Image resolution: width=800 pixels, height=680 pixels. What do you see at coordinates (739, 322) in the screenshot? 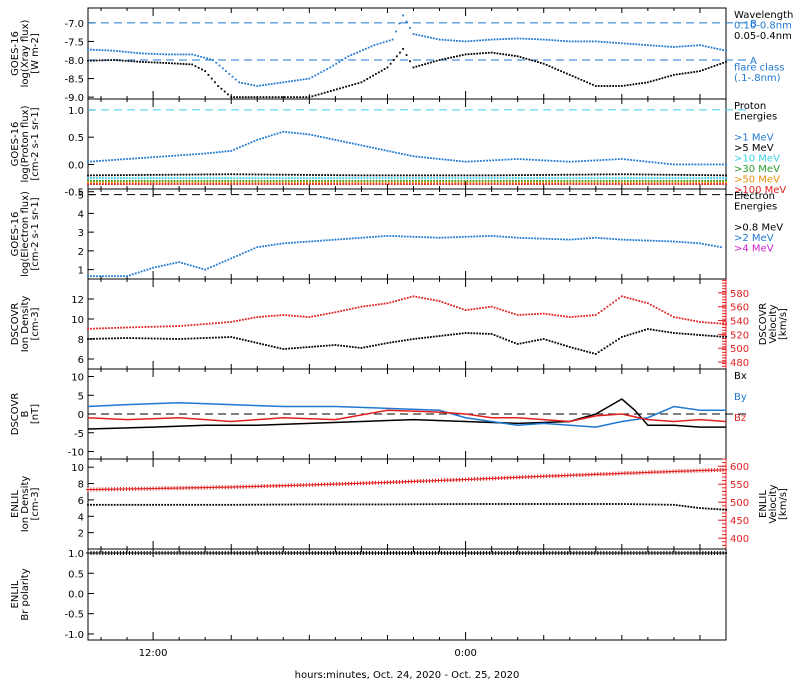
I see `right-tick-label: 540` at bounding box center [739, 322].